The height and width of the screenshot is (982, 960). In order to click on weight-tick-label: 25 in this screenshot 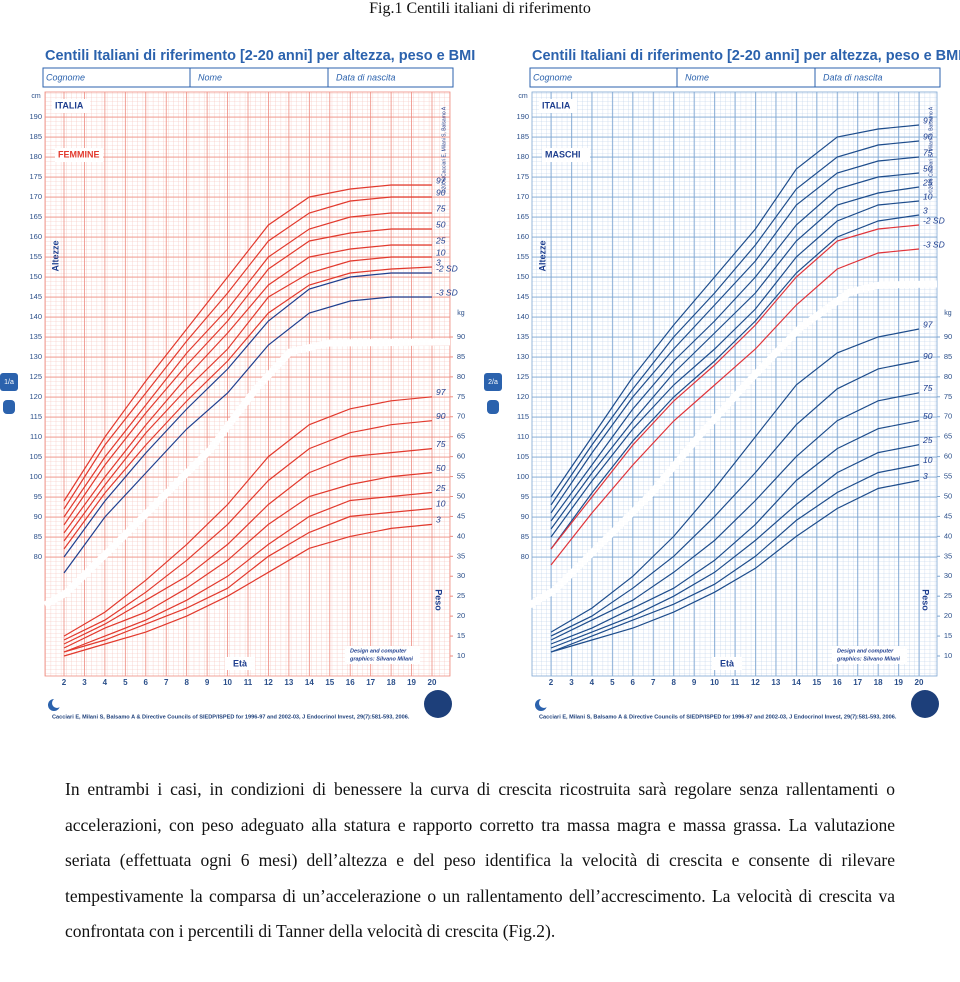, I will do `click(461, 595)`.